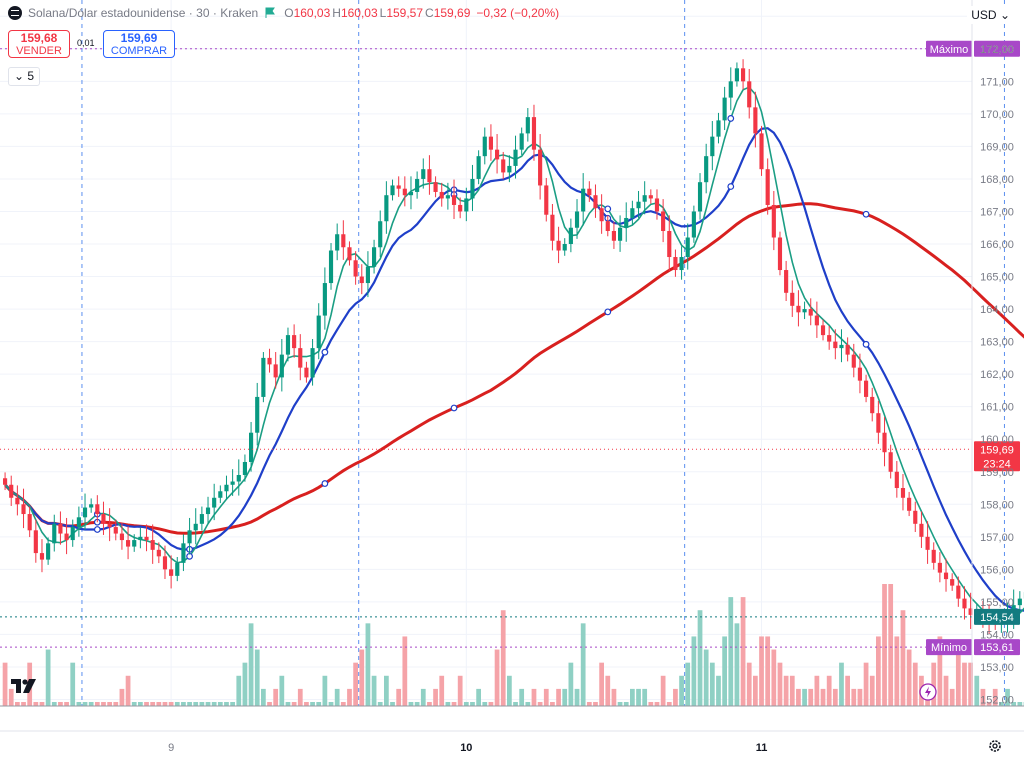 The image size is (1024, 763). What do you see at coordinates (997, 343) in the screenshot?
I see `price-tick-label: 163,00` at bounding box center [997, 343].